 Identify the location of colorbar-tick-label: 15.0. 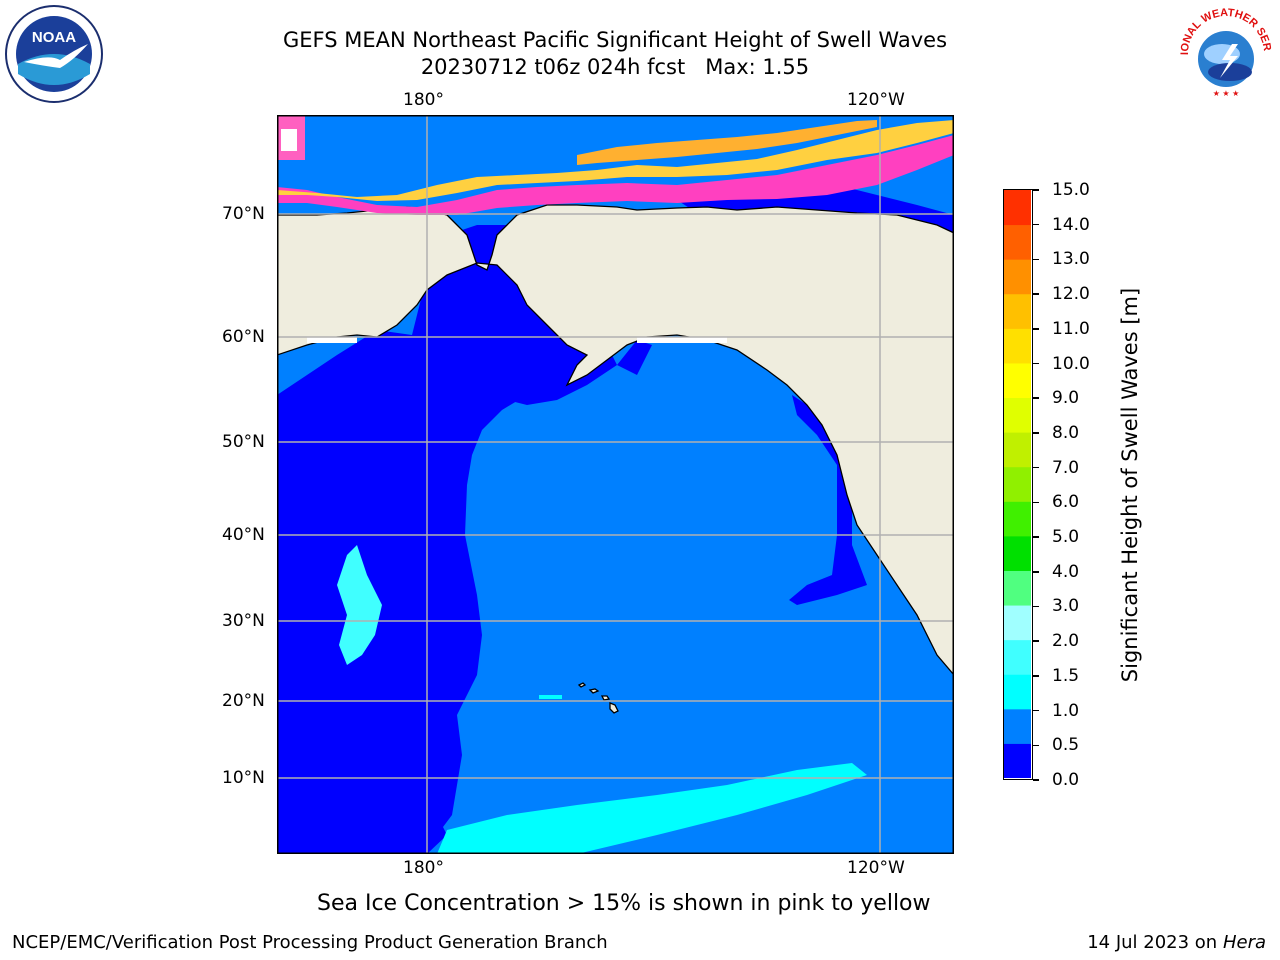
(1071, 190).